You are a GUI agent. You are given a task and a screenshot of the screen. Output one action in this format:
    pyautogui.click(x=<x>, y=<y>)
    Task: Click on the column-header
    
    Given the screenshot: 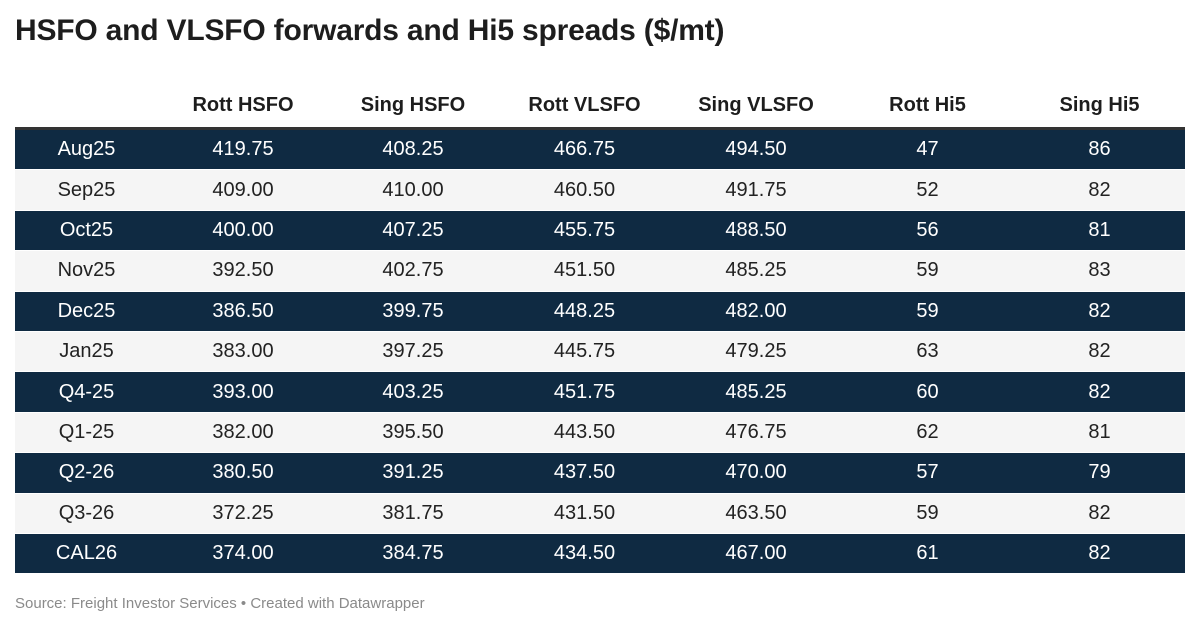 What is the action you would take?
    pyautogui.click(x=86, y=106)
    